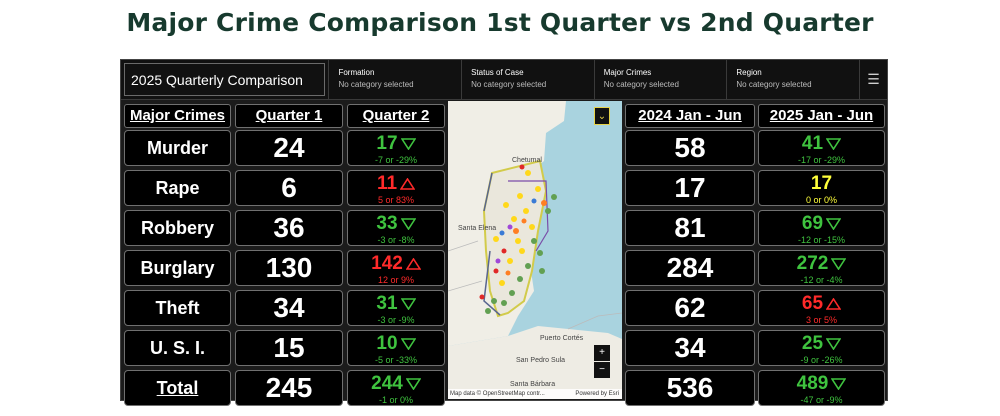 This screenshot has height=416, width=1000. I want to click on year-2025-delta: 0 or 0%, so click(821, 200).